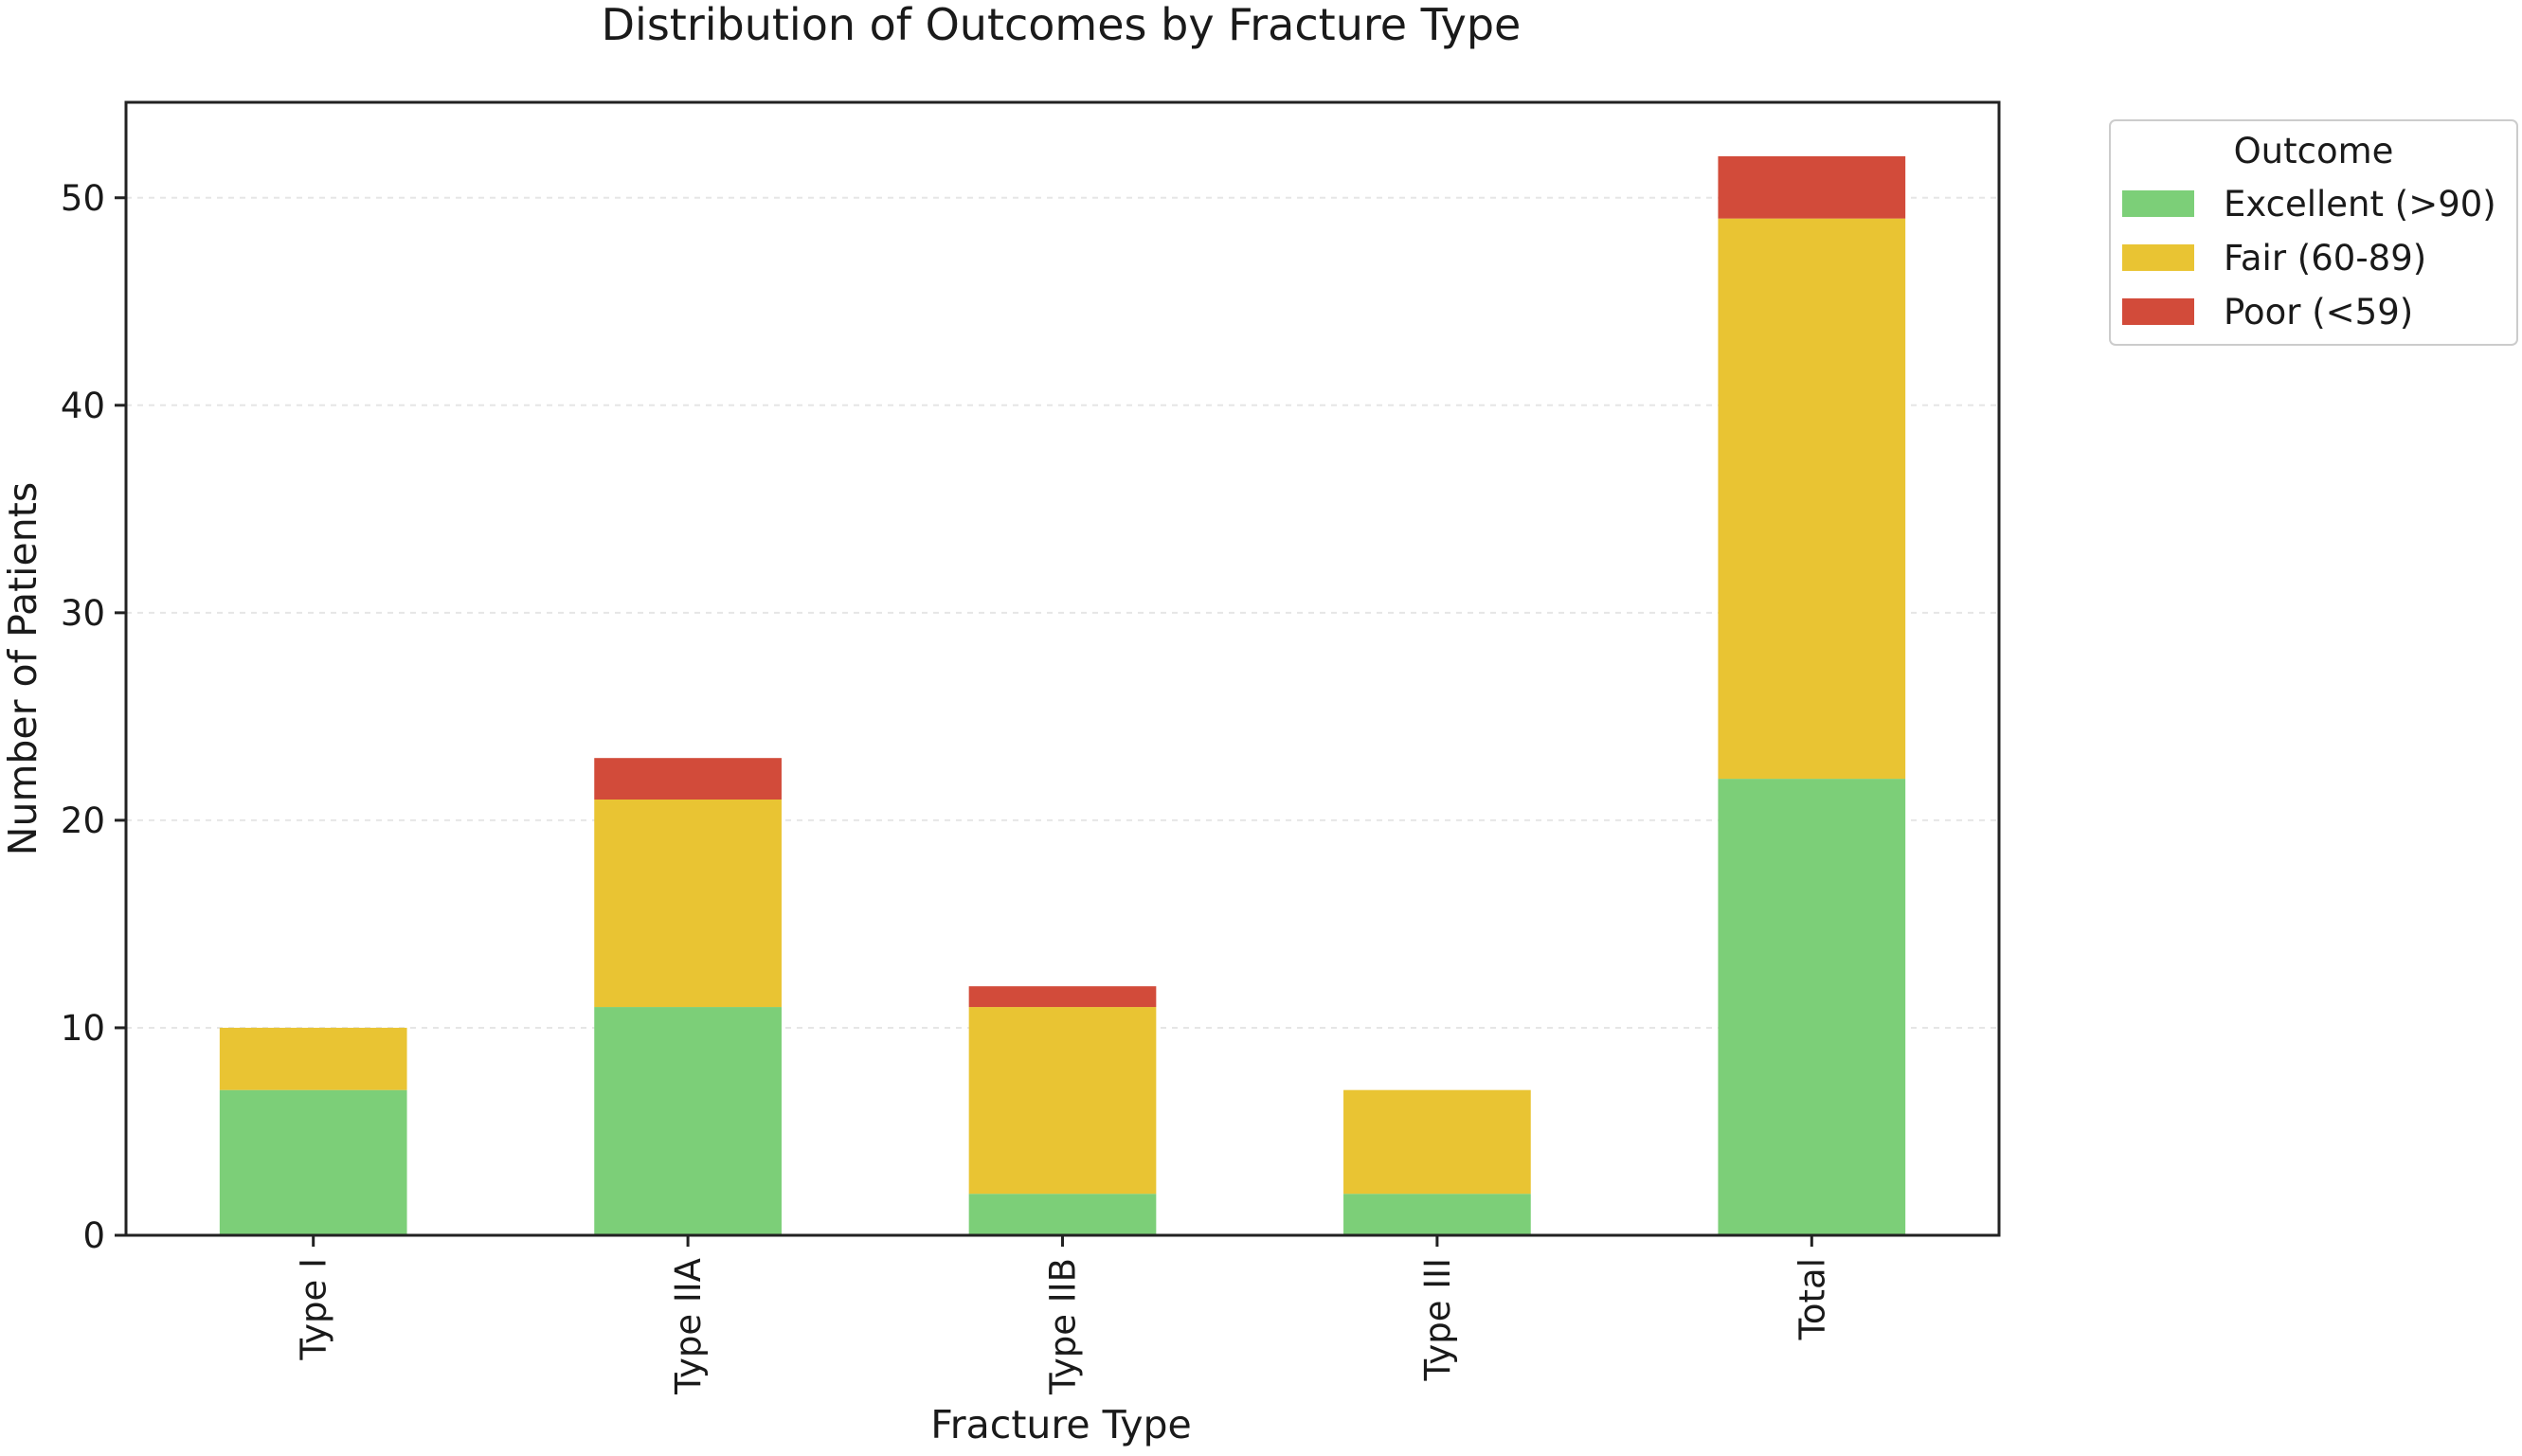  Describe the element at coordinates (22, 668) in the screenshot. I see `y-axis-label: Number of Patients` at that location.